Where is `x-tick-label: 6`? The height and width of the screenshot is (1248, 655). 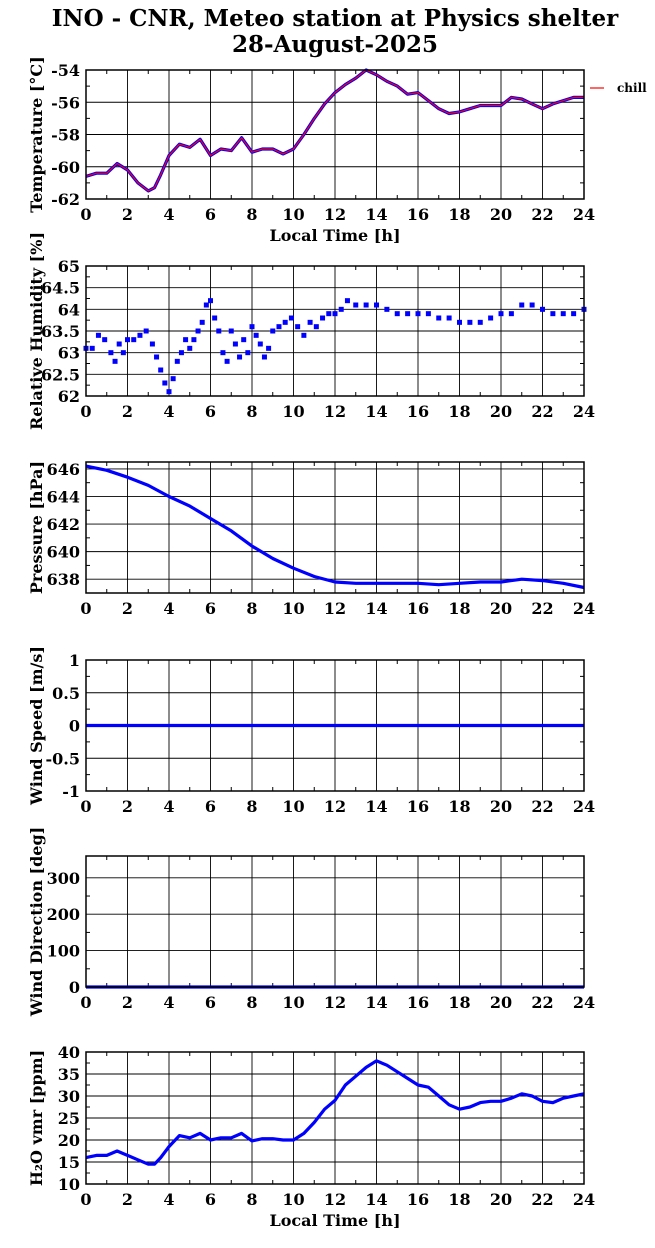
x-tick-label: 6 is located at coordinates (210, 411).